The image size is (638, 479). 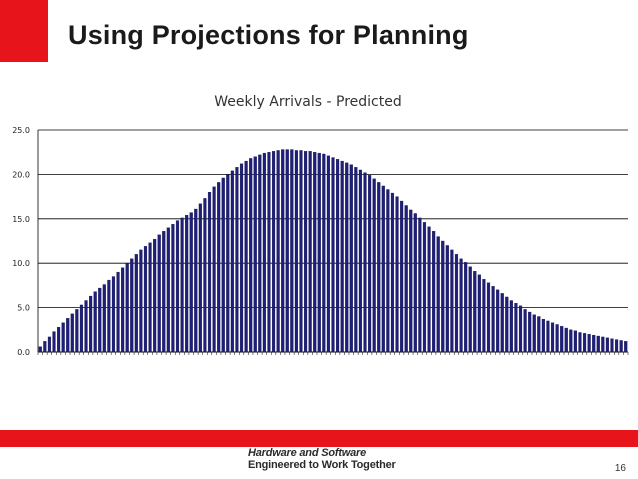 What do you see at coordinates (24, 31) in the screenshot?
I see `red-accent-block` at bounding box center [24, 31].